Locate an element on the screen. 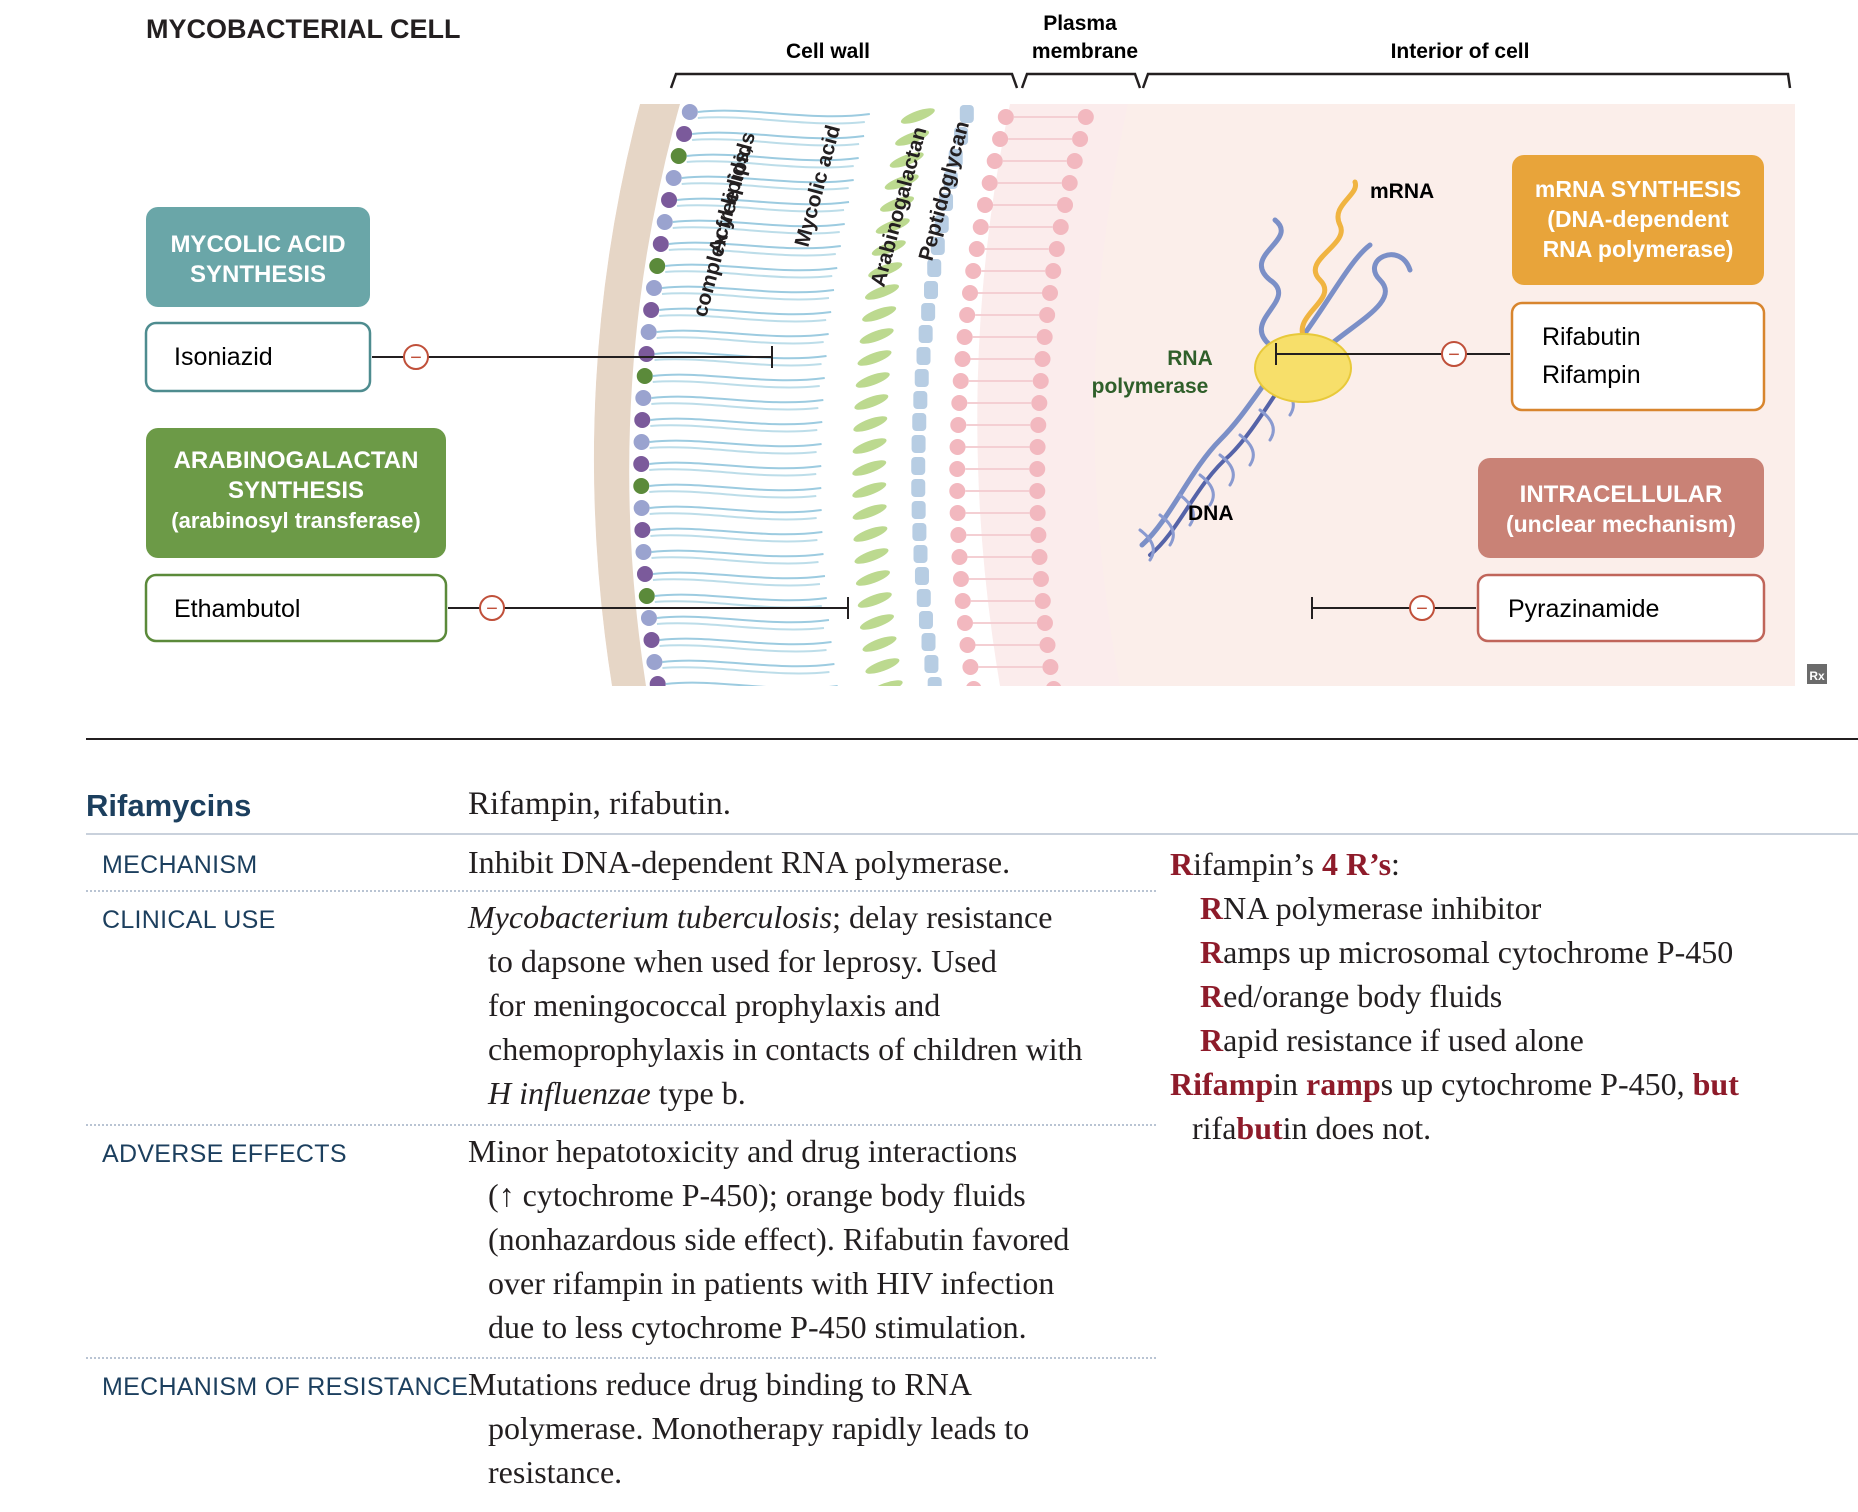  clinical-line: for meningococcal prophylaxis and is located at coordinates (714, 1005).